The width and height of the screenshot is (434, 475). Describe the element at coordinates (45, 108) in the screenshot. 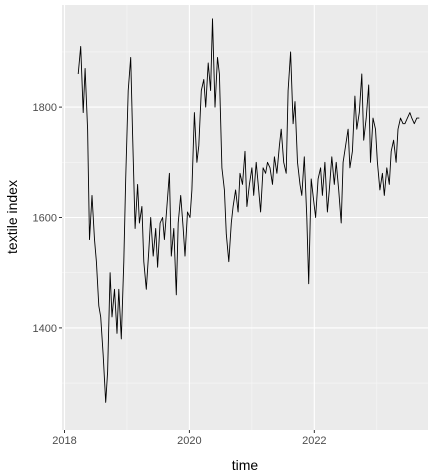

I see `y-tick-label: 1800` at that location.